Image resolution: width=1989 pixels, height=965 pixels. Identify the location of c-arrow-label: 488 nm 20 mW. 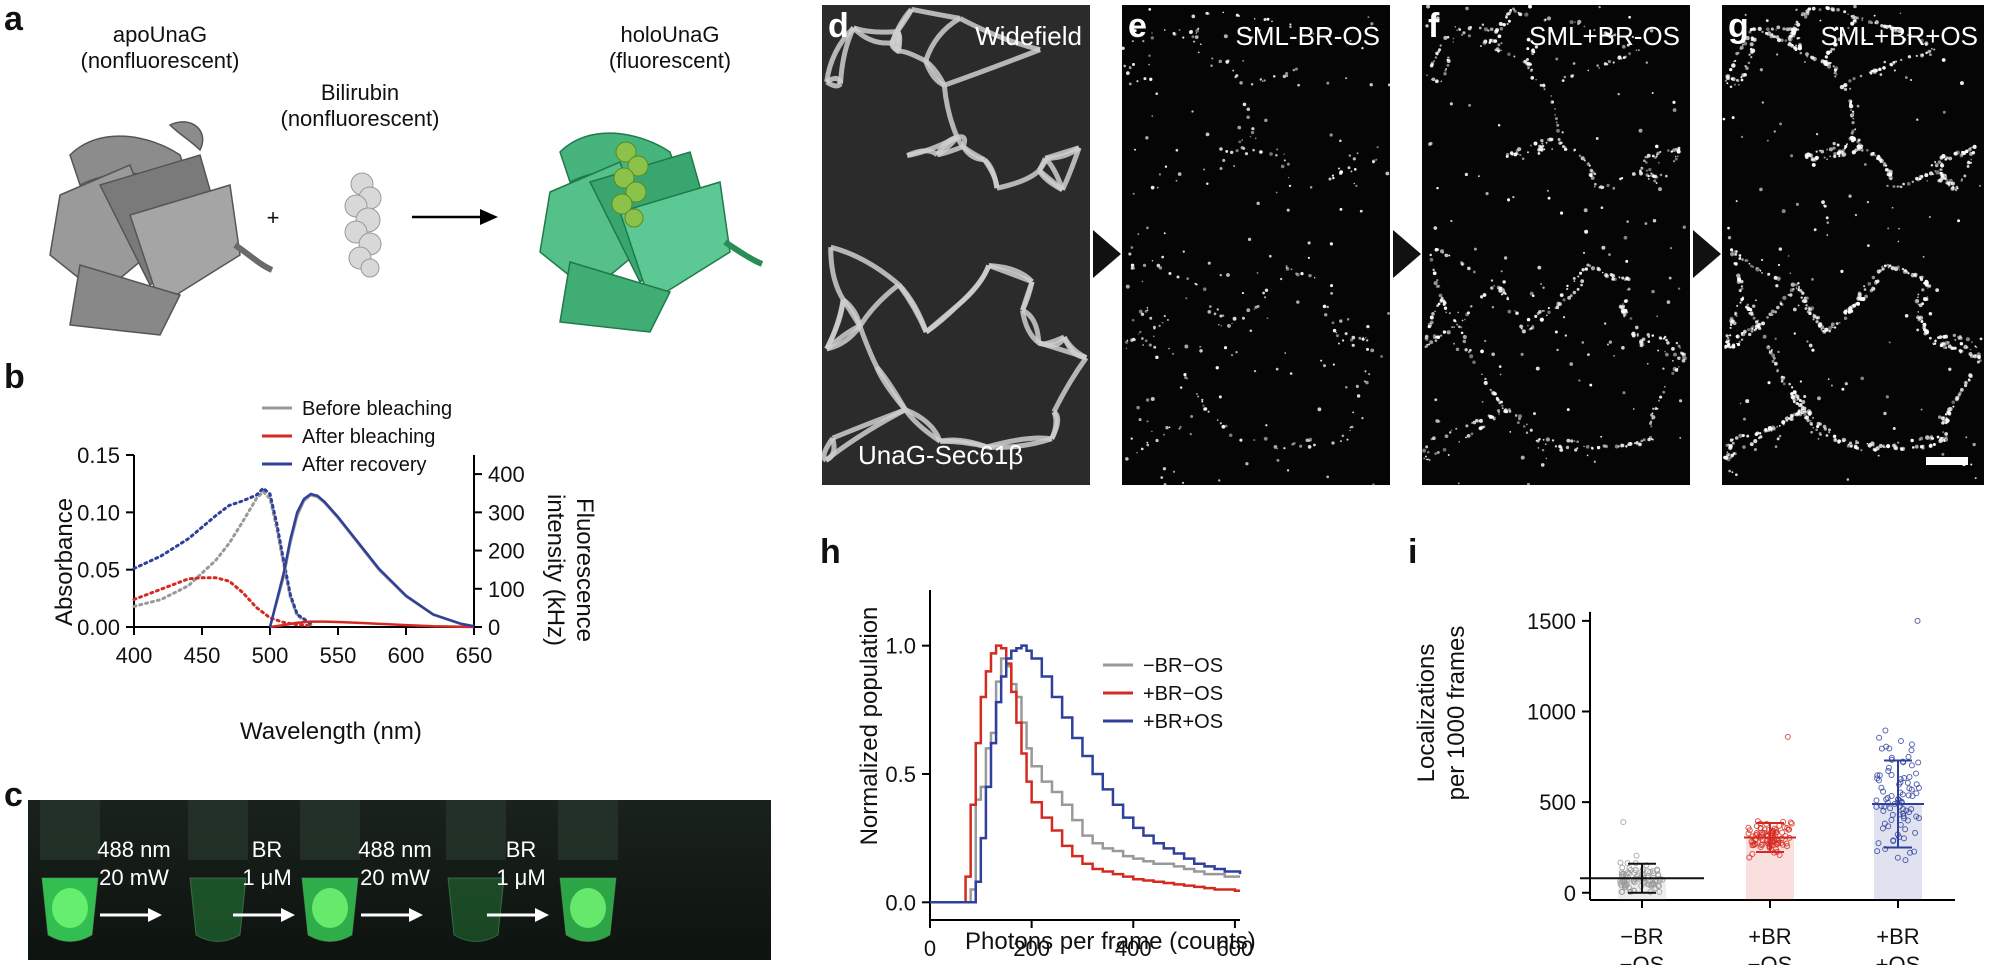
(395, 863).